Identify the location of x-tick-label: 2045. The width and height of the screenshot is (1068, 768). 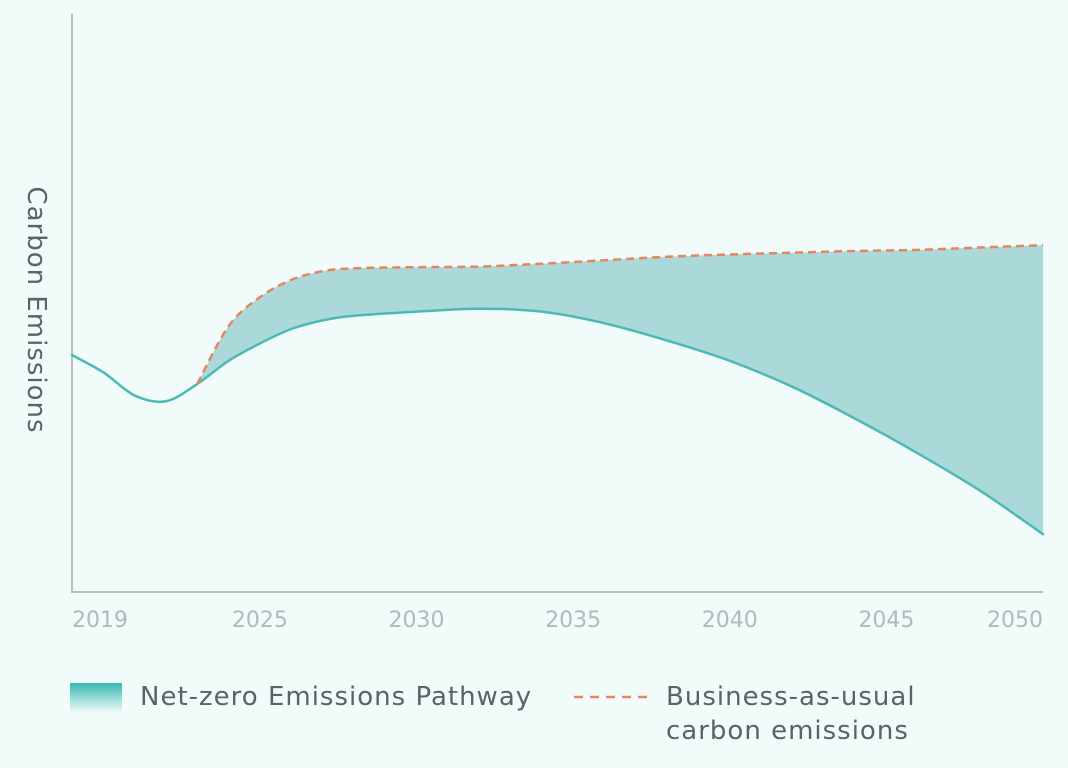
(886, 620).